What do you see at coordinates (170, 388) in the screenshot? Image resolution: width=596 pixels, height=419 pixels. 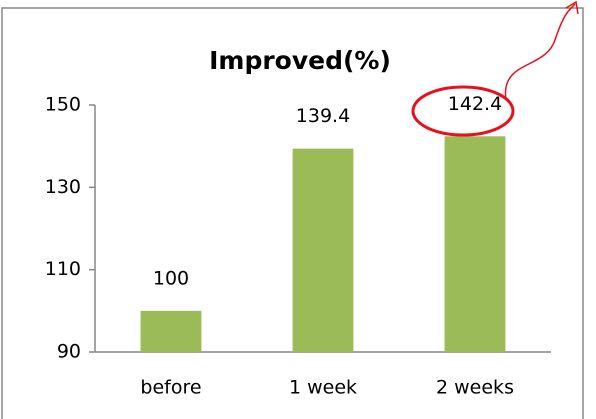 I see `x-tick-label: before` at bounding box center [170, 388].